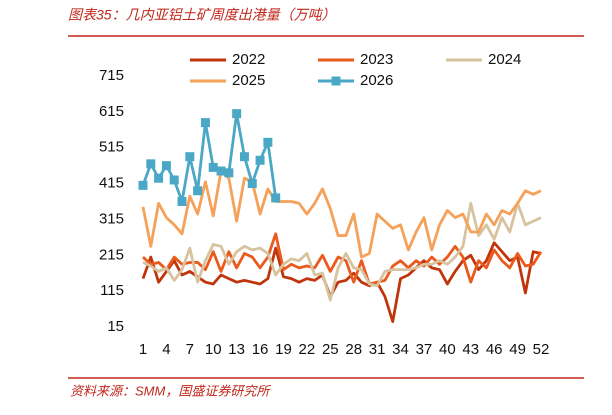 Image resolution: width=612 pixels, height=415 pixels. I want to click on x-tick-label: 22, so click(307, 349).